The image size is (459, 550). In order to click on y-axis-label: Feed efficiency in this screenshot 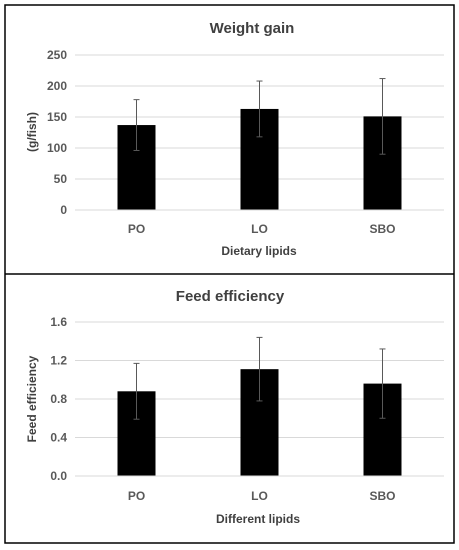, I will do `click(32, 398)`.